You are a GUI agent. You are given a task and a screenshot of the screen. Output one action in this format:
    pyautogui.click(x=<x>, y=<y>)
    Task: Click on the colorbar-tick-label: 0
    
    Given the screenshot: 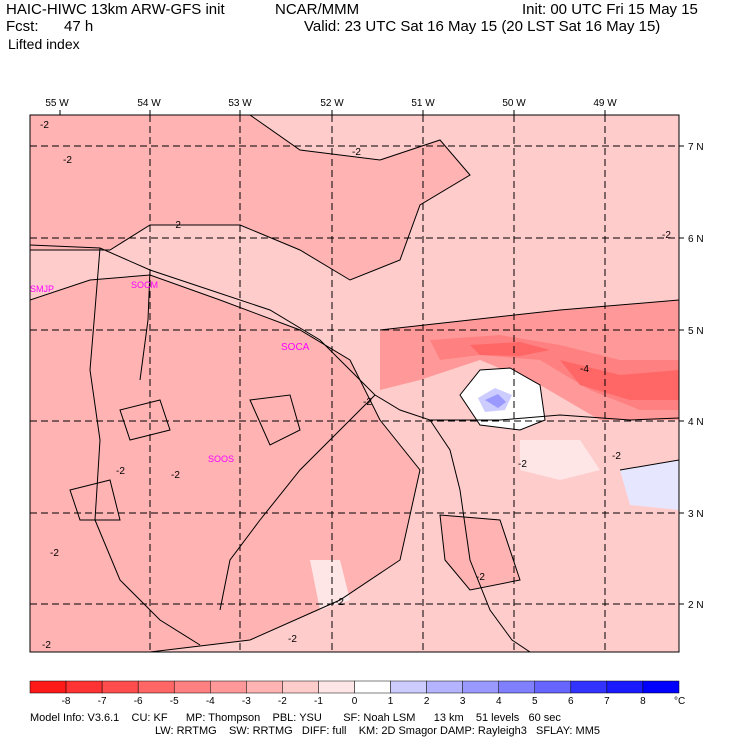 What is the action you would take?
    pyautogui.click(x=355, y=701)
    